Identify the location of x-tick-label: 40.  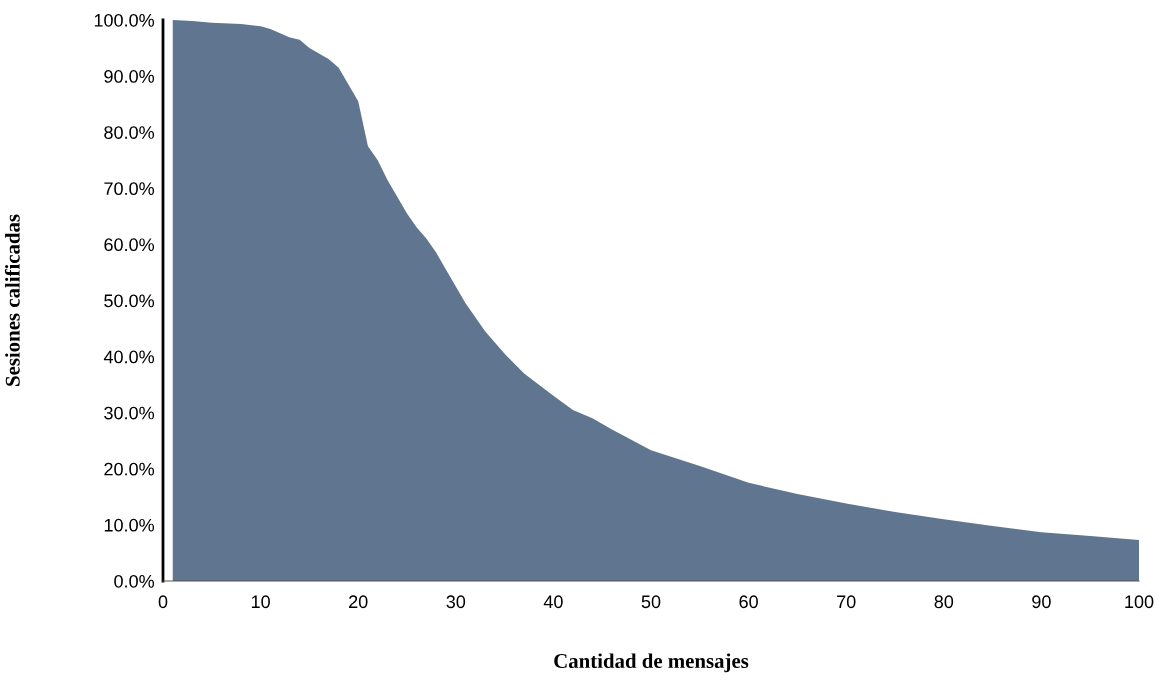
(553, 602).